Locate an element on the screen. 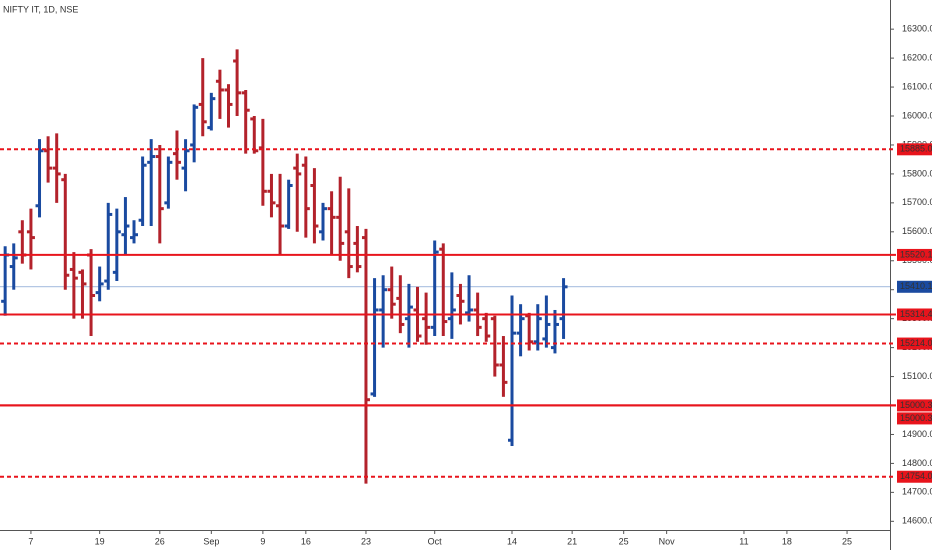 The image size is (932, 550). y-tick-label: 14600.00 is located at coordinates (917, 521).